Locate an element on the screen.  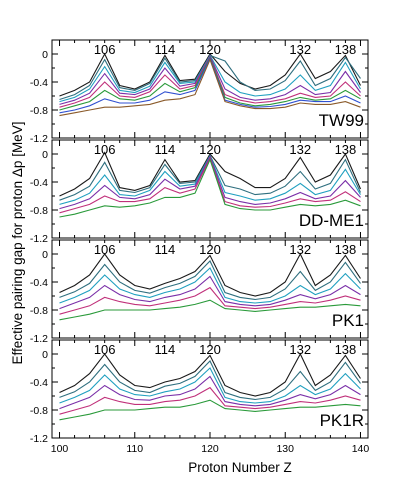
x-axis-title: Proton Number Z is located at coordinates (240, 467).